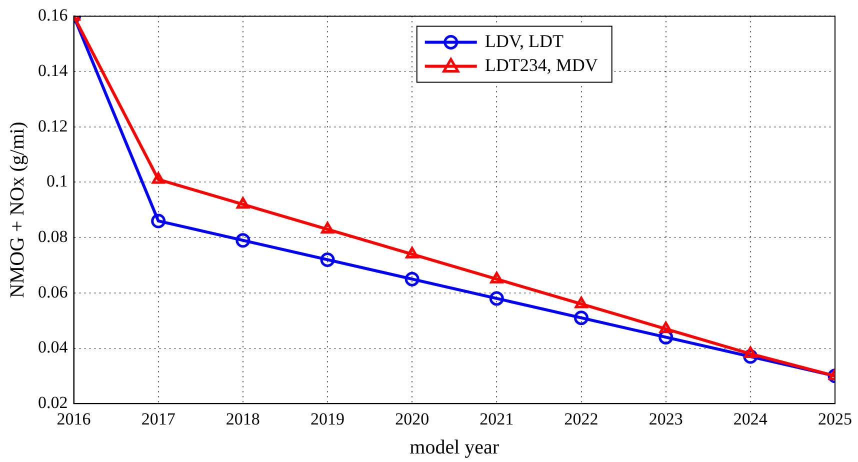 This screenshot has height=462, width=858. What do you see at coordinates (53, 15) in the screenshot?
I see `y-tick-label: 0.16` at bounding box center [53, 15].